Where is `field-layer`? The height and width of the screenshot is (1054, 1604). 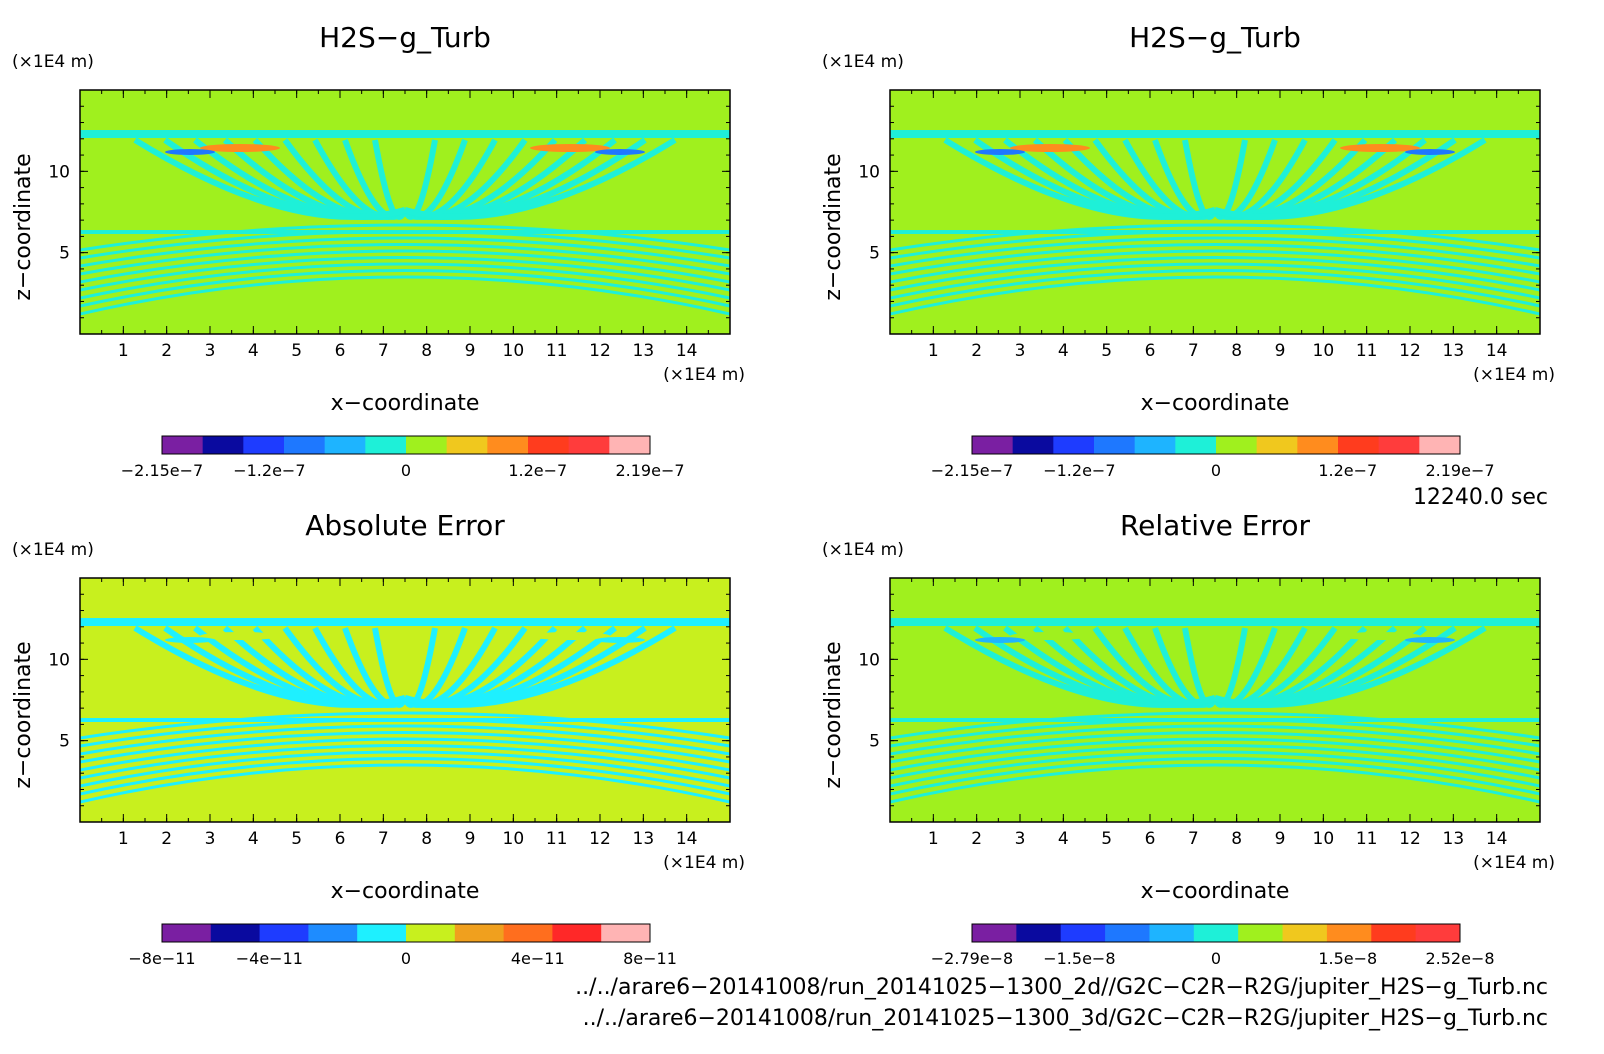
field-layer is located at coordinates (1215, 203).